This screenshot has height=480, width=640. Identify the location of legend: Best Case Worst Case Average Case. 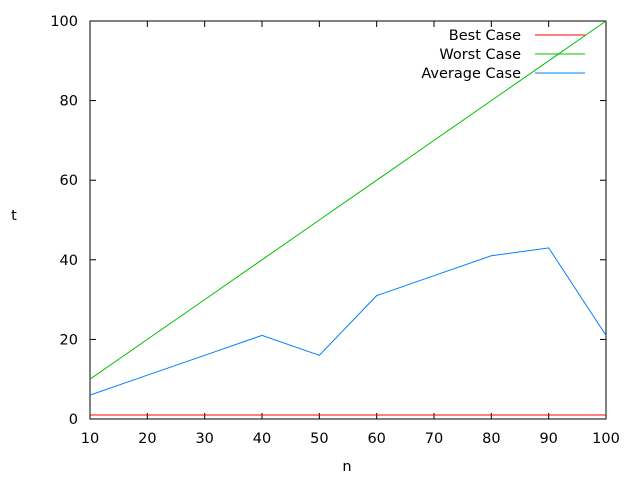
(503, 55).